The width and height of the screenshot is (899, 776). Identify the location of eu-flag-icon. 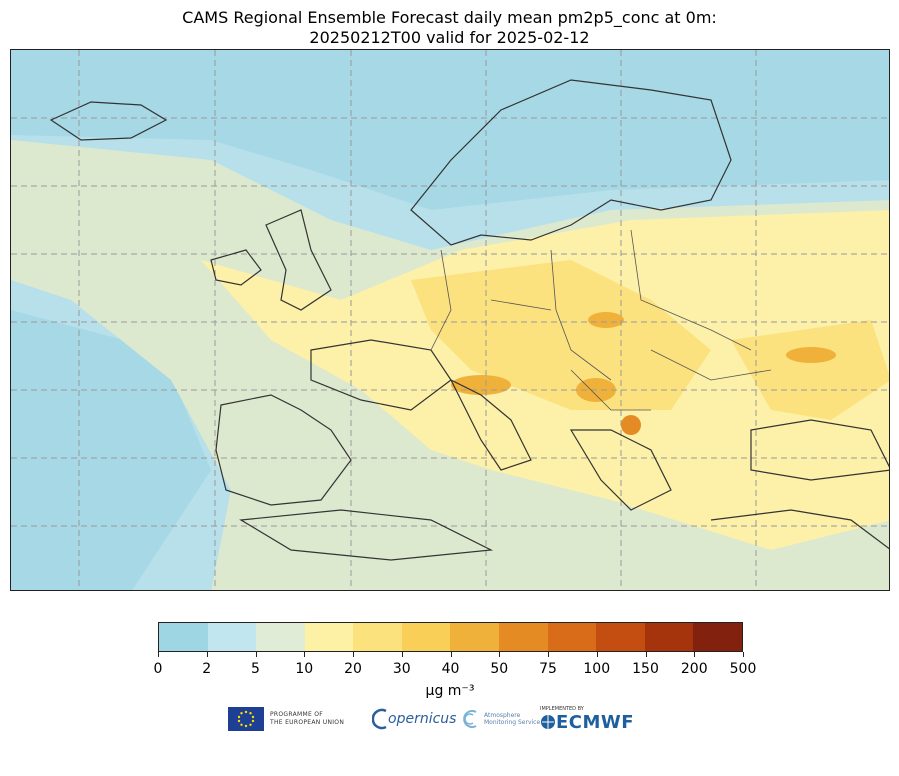
(246, 719).